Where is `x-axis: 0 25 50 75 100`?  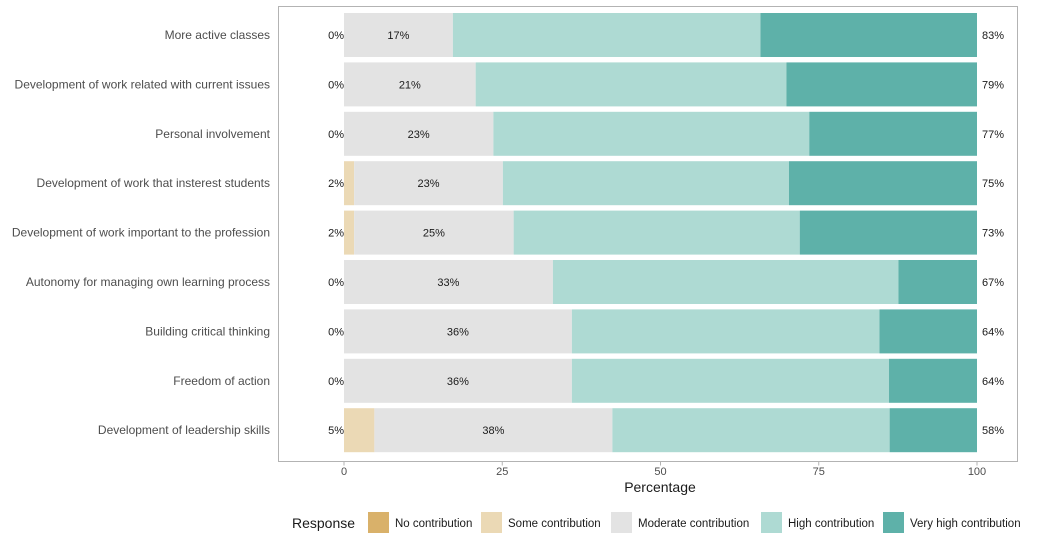 x-axis: 0 25 50 75 100 is located at coordinates (663, 469).